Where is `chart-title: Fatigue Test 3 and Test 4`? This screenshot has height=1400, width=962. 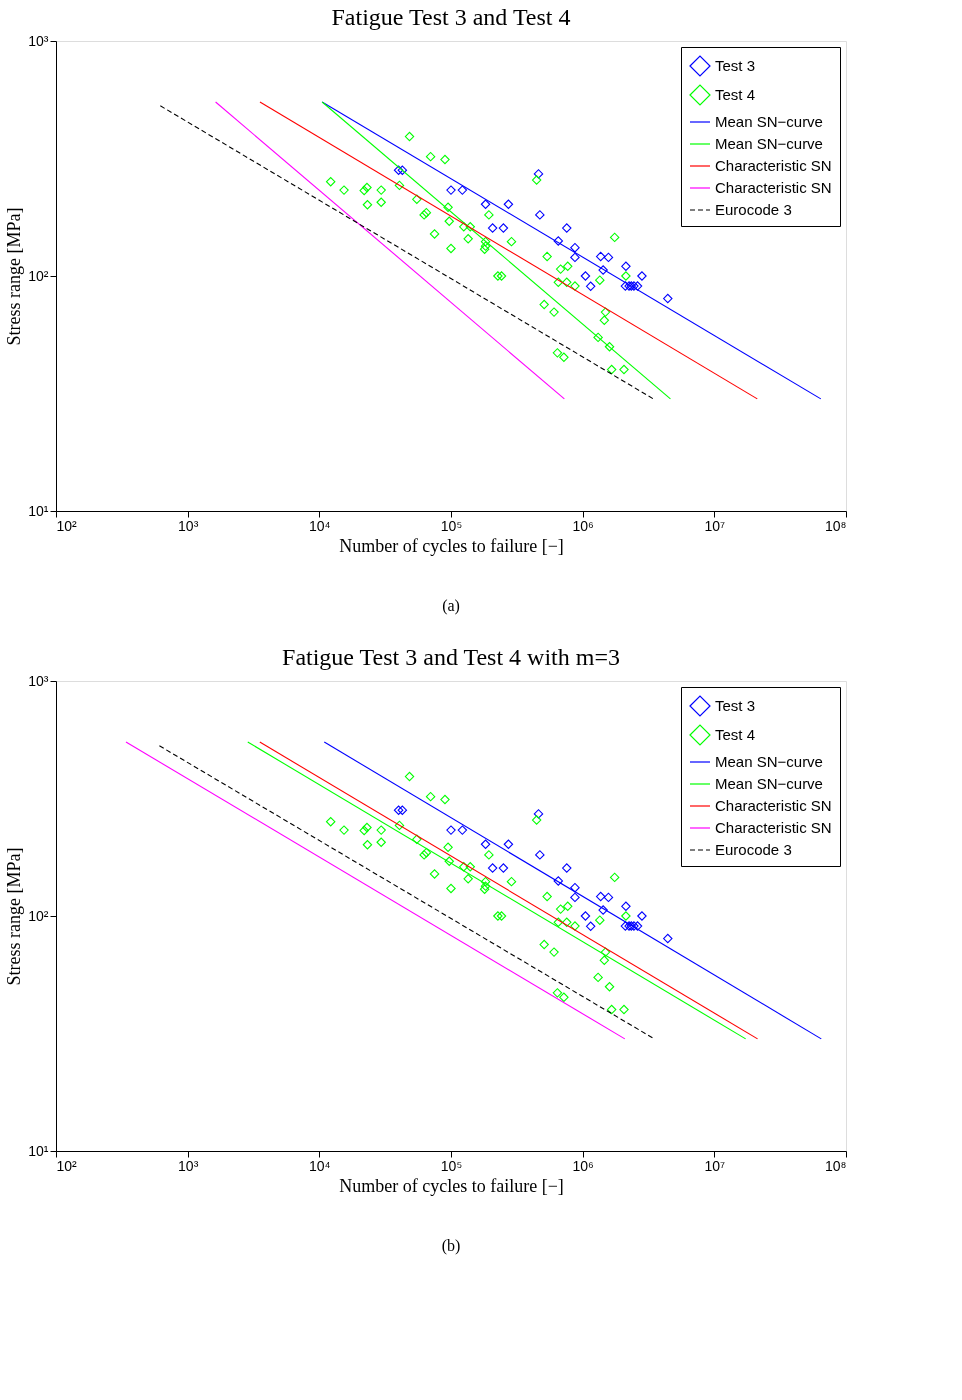 chart-title: Fatigue Test 3 and Test 4 is located at coordinates (451, 17).